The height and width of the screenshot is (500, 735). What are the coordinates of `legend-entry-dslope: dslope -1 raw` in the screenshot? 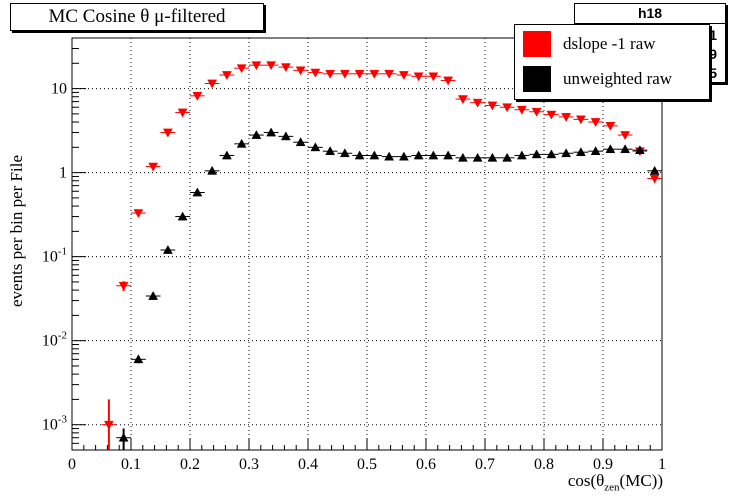 It's located at (589, 44).